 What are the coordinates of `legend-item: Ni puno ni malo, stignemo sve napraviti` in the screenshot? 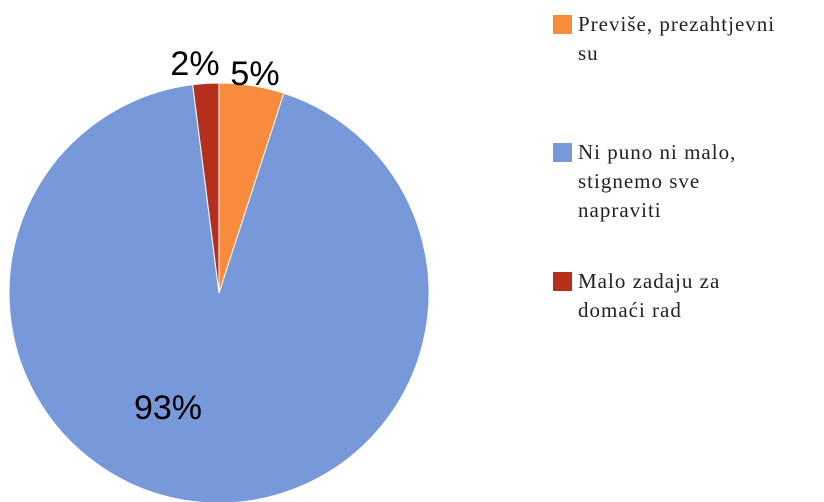 It's located at (670, 181).